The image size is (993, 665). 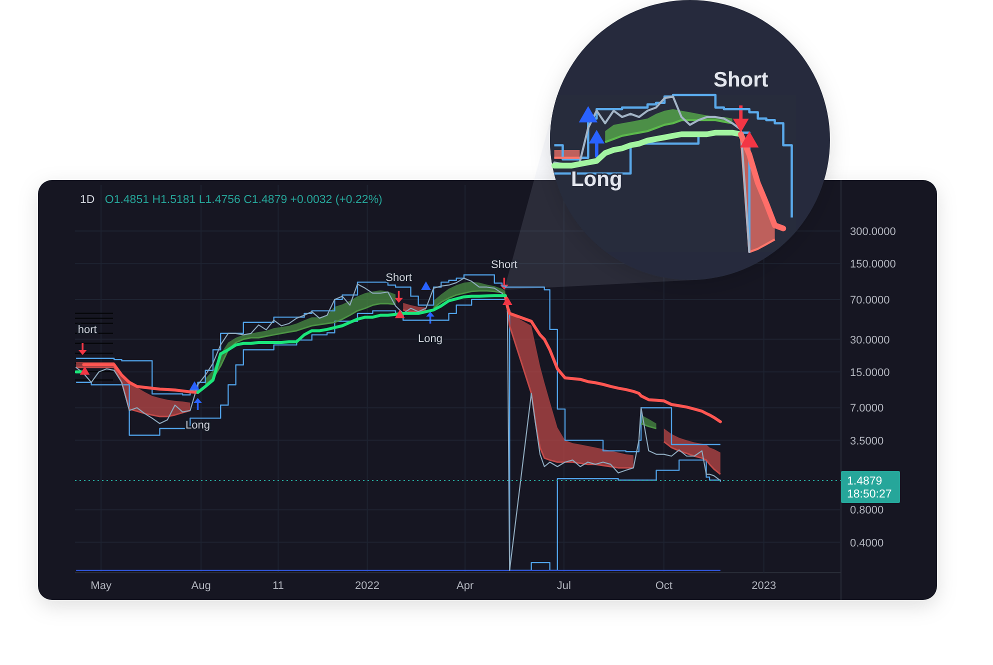 What do you see at coordinates (87, 200) in the screenshot?
I see `text: 1D` at bounding box center [87, 200].